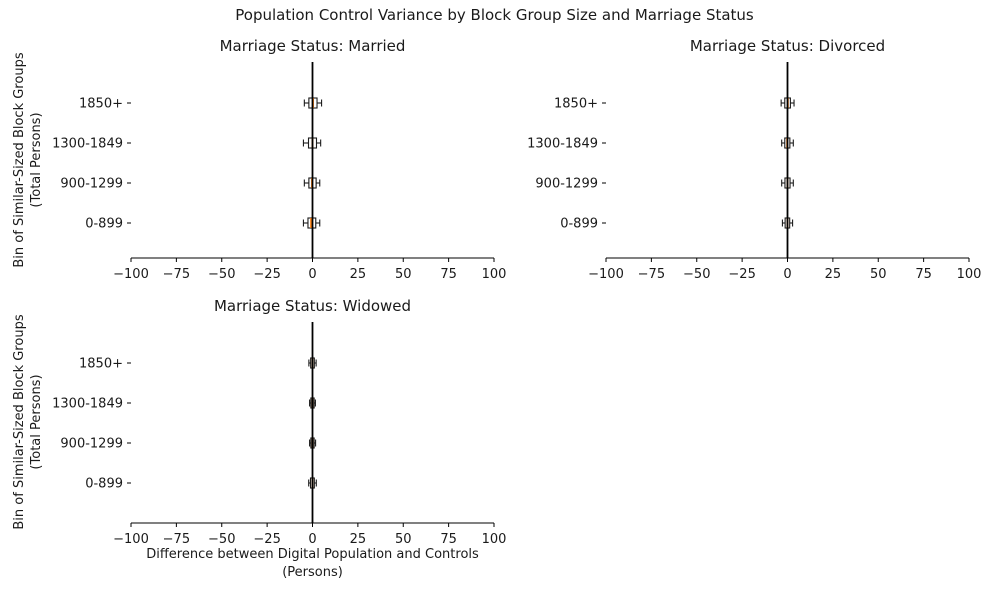  What do you see at coordinates (313, 46) in the screenshot?
I see `subplot-title: Marriage Status: Married` at bounding box center [313, 46].